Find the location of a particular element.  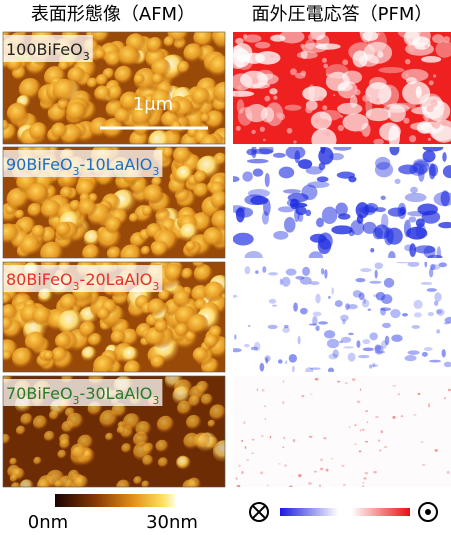

label-part: 90BiFeO is located at coordinates (39, 164).